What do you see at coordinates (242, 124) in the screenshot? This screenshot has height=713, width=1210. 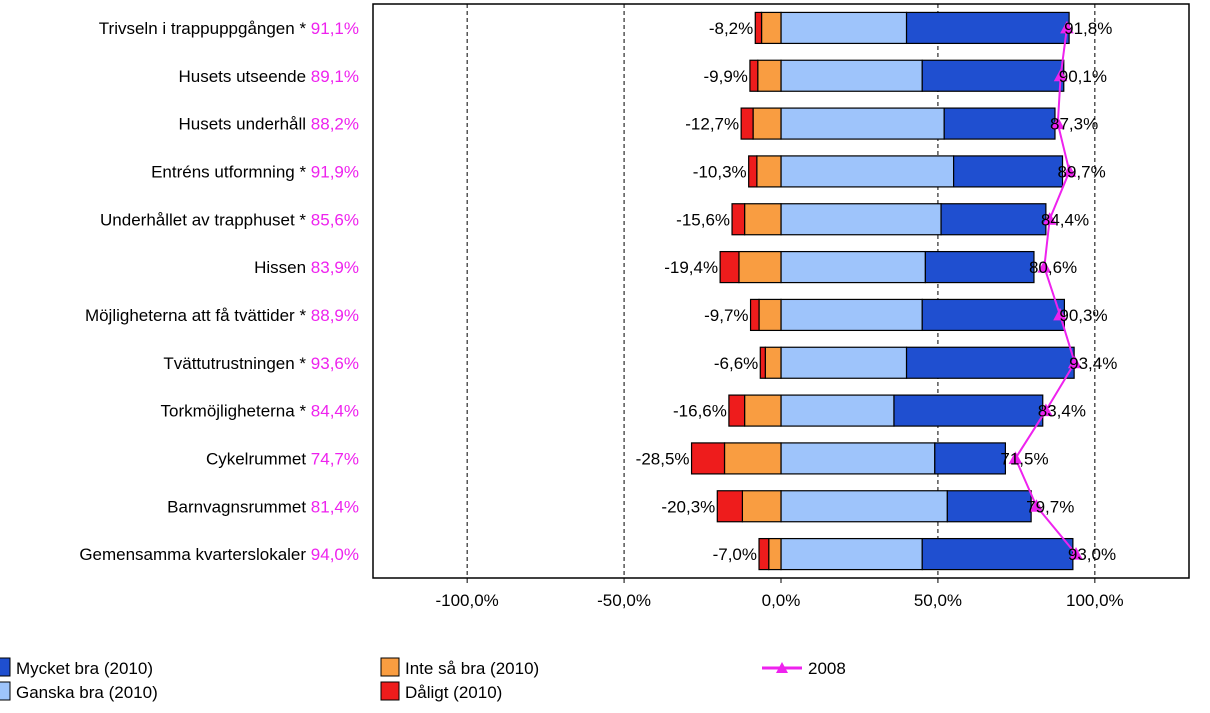 I see `category-name: Husets underhåll` at bounding box center [242, 124].